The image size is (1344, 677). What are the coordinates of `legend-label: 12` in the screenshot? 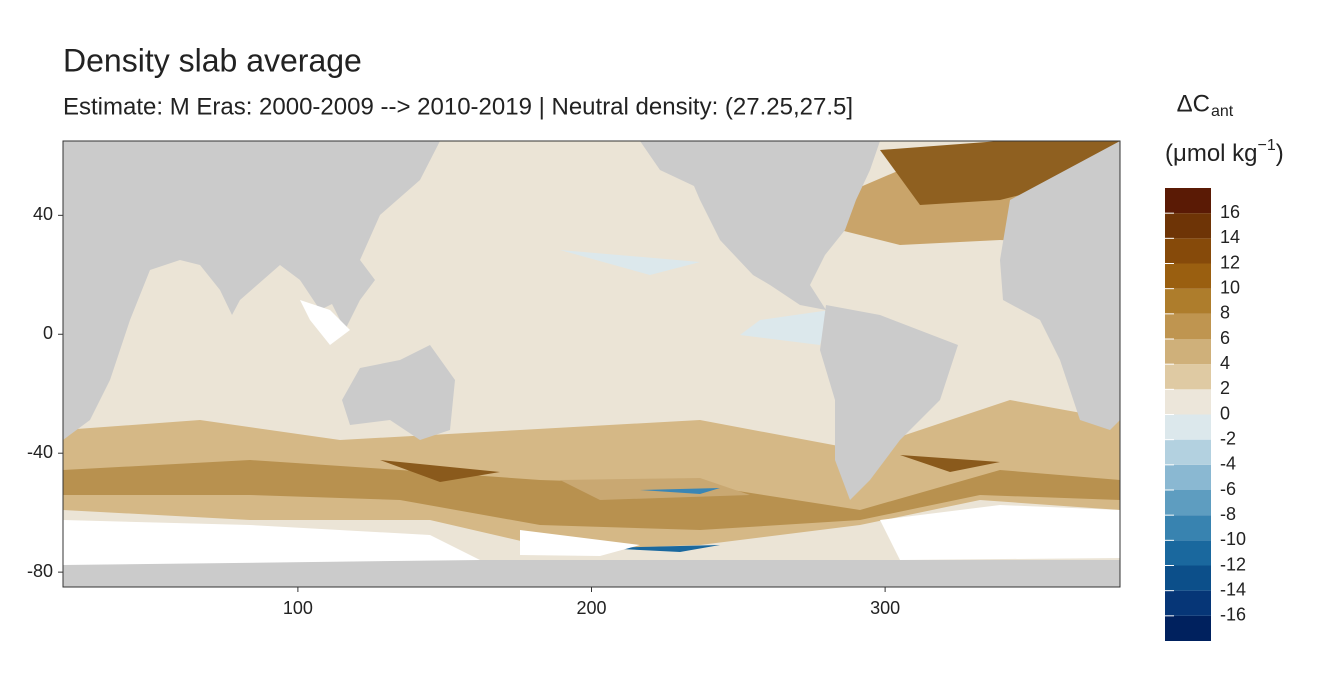 It's located at (1230, 262).